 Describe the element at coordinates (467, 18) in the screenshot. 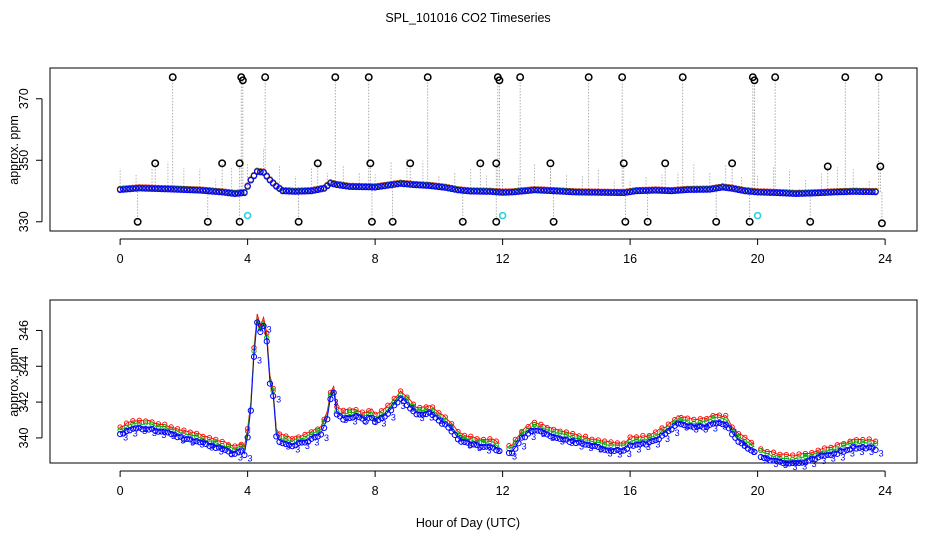

I see `figure-title: SPL_101016 CO2 Timeseries` at that location.